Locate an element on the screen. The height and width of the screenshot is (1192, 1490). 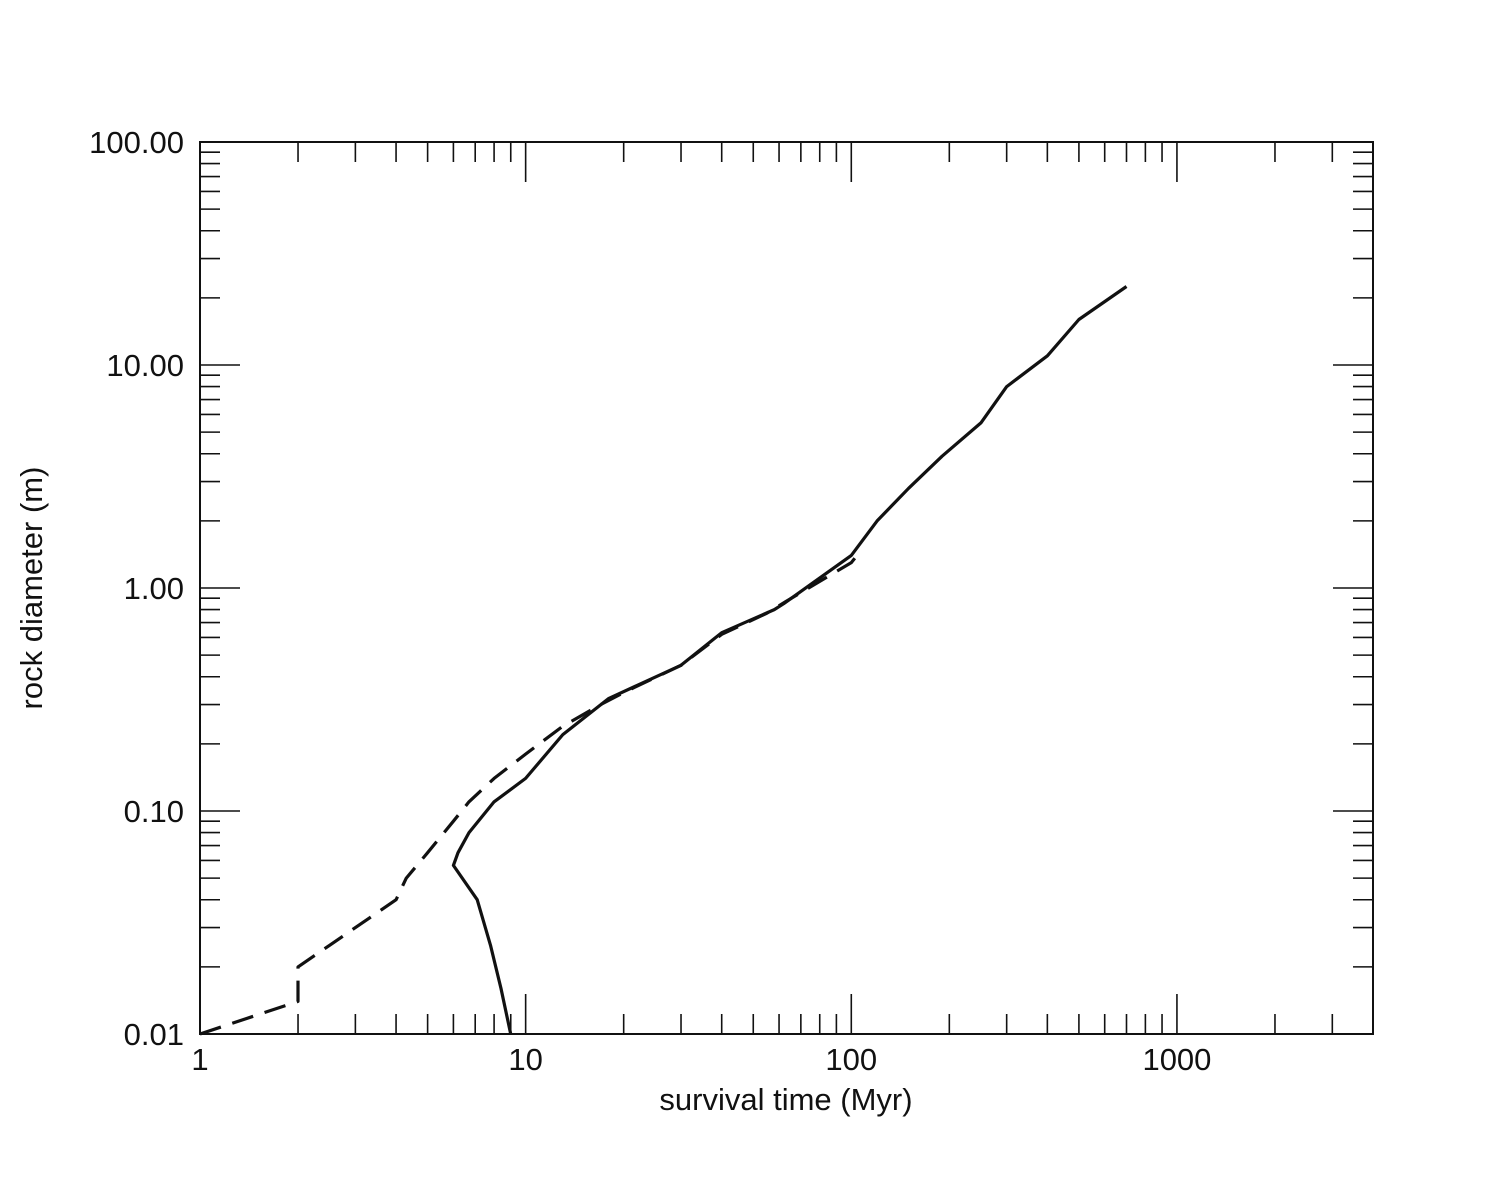
y-tick-label: 100.00 is located at coordinates (136, 142).